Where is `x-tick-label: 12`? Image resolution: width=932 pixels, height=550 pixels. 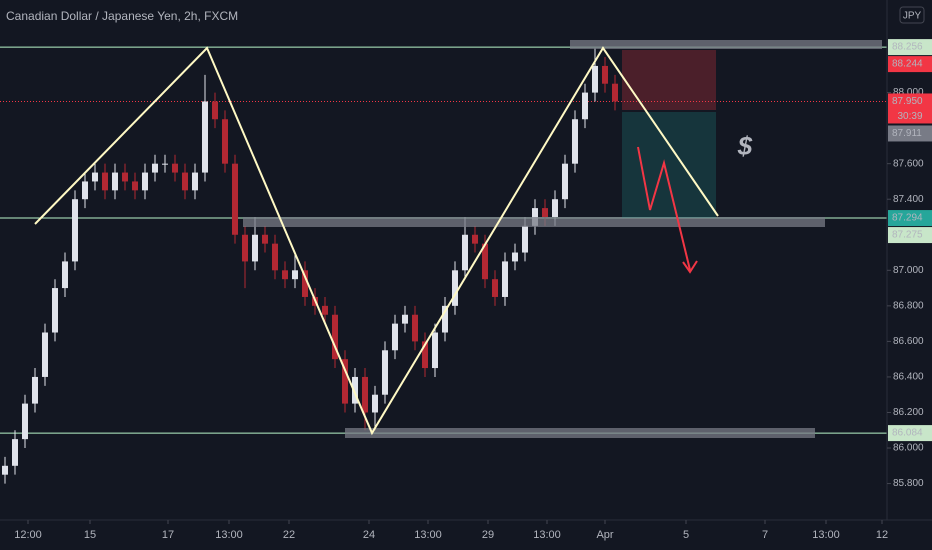
x-tick-label: 12 is located at coordinates (882, 535).